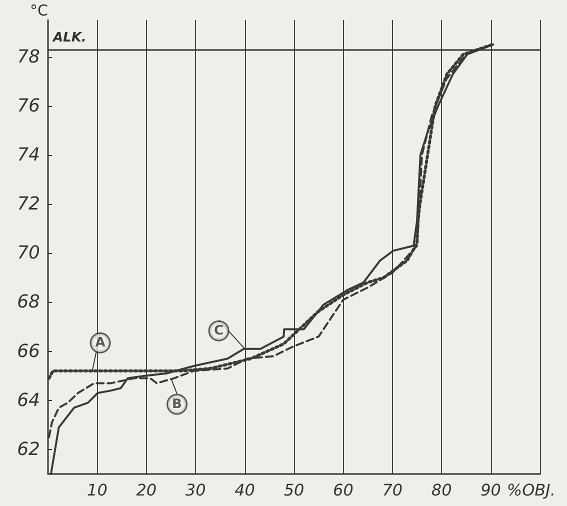 The height and width of the screenshot is (506, 567). I want to click on annotation: C, so click(219, 330).